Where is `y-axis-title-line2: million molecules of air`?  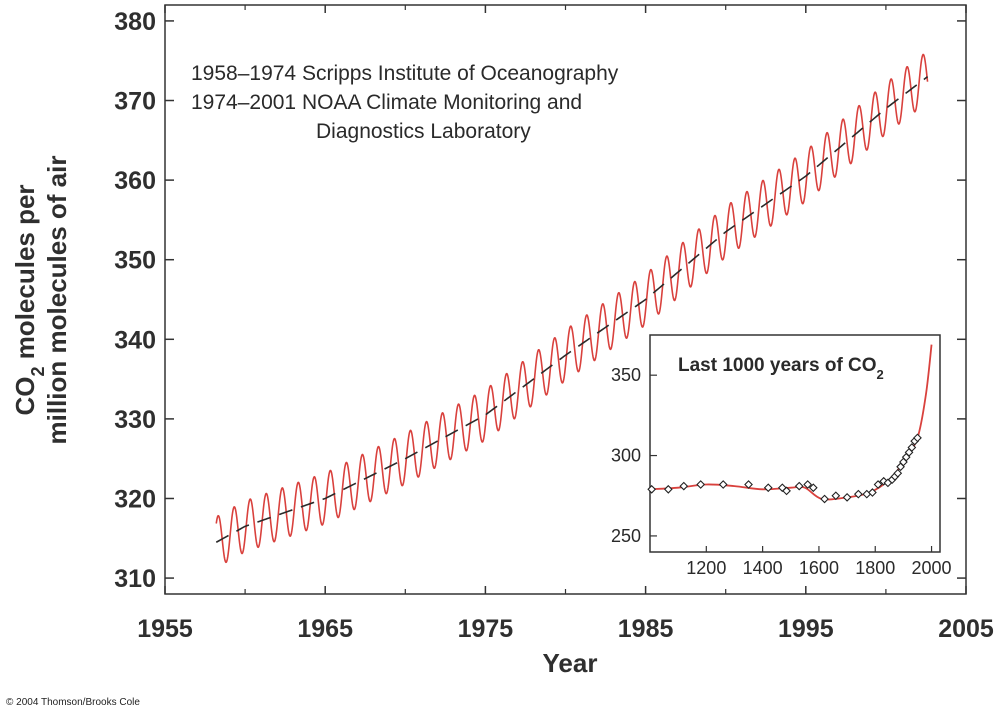 y-axis-title-line2: million molecules of air is located at coordinates (57, 300).